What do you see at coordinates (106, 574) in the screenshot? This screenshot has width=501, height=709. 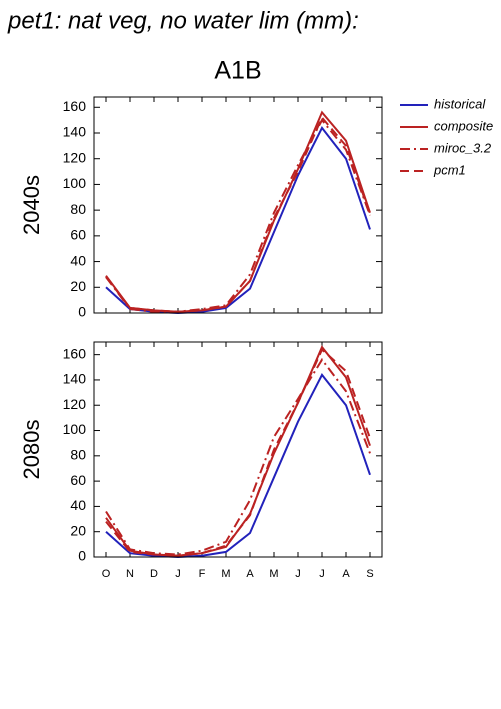 I see `x-tick-label: O` at bounding box center [106, 574].